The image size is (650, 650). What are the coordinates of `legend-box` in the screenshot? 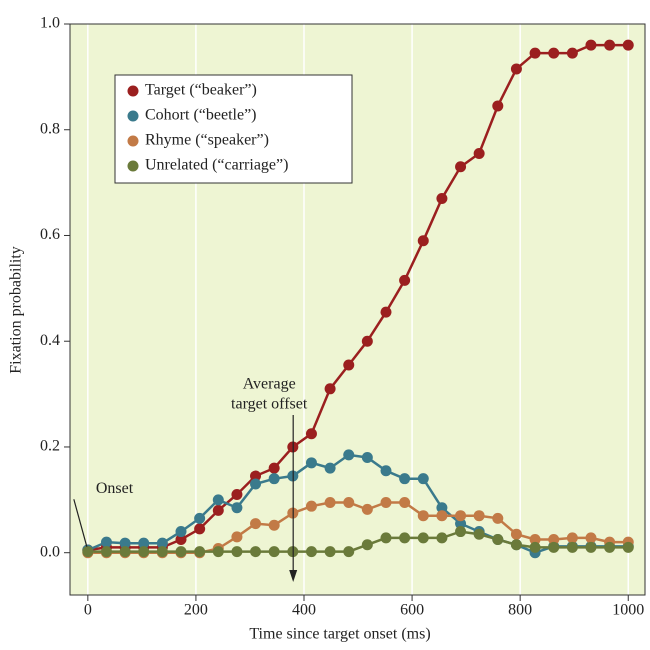 It's located at (233, 129).